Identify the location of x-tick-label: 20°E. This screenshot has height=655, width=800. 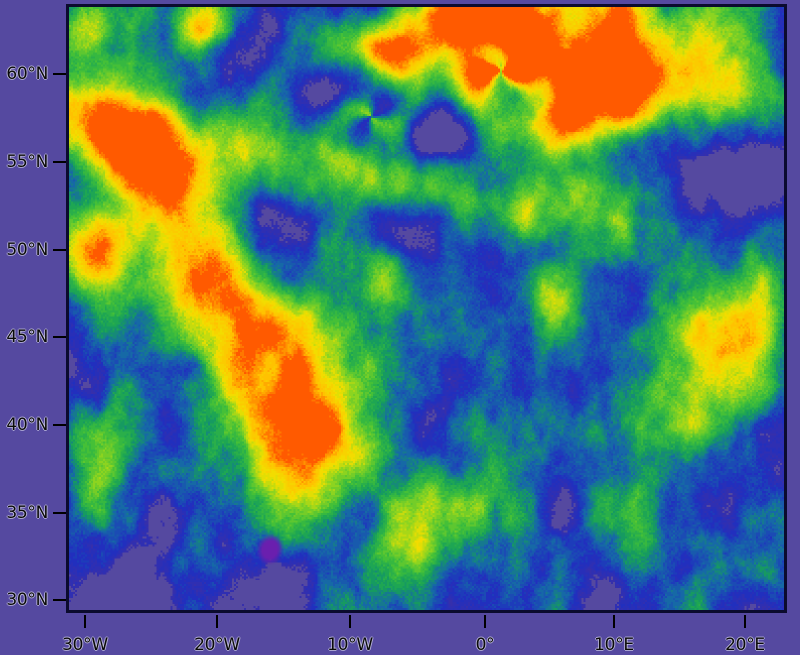
(745, 645).